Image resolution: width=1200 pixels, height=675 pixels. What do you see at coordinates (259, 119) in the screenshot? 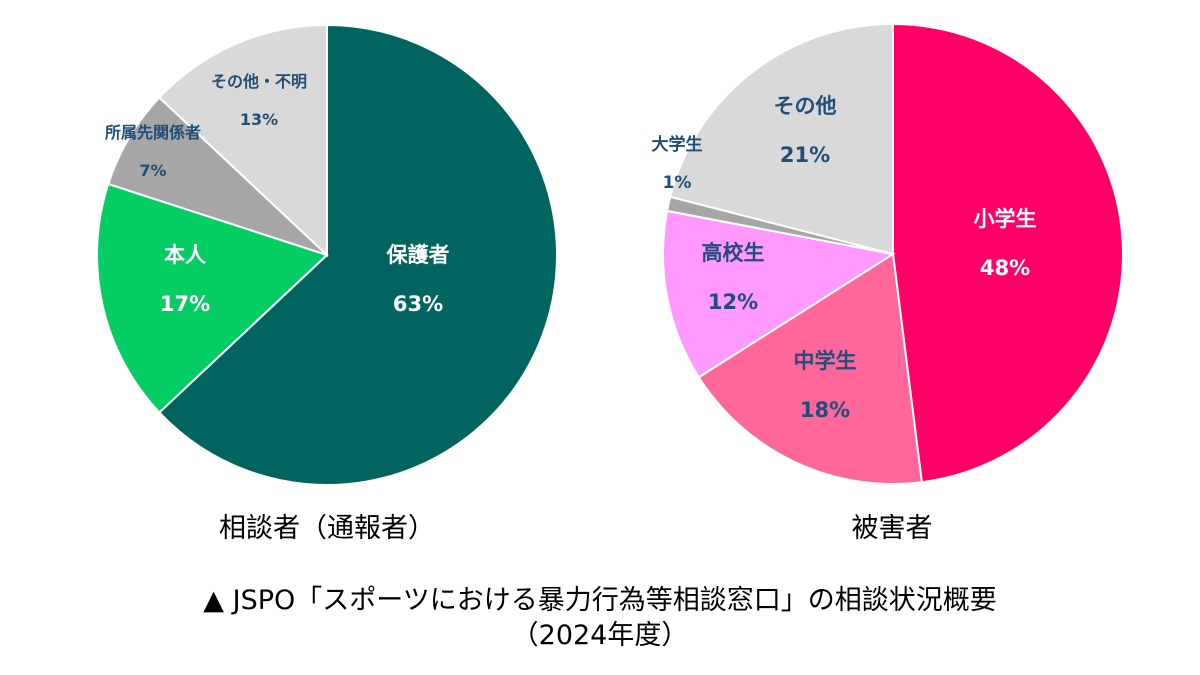
I see `pie-0-slice-3-value: 13%` at bounding box center [259, 119].